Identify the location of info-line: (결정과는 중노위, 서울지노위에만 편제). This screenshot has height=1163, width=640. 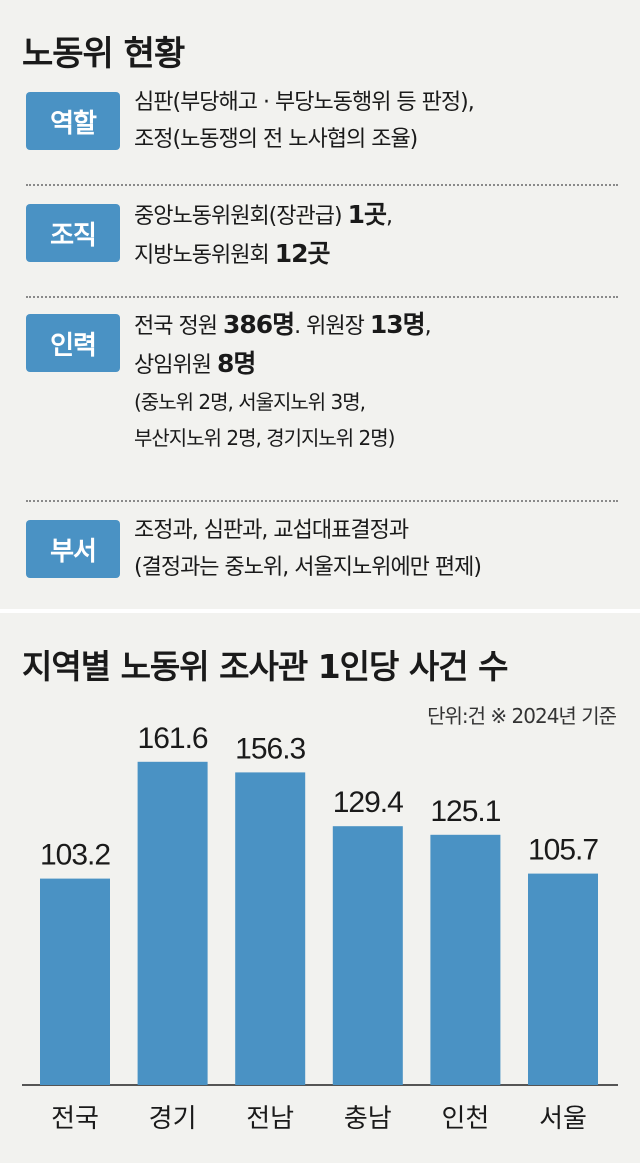
(308, 567).